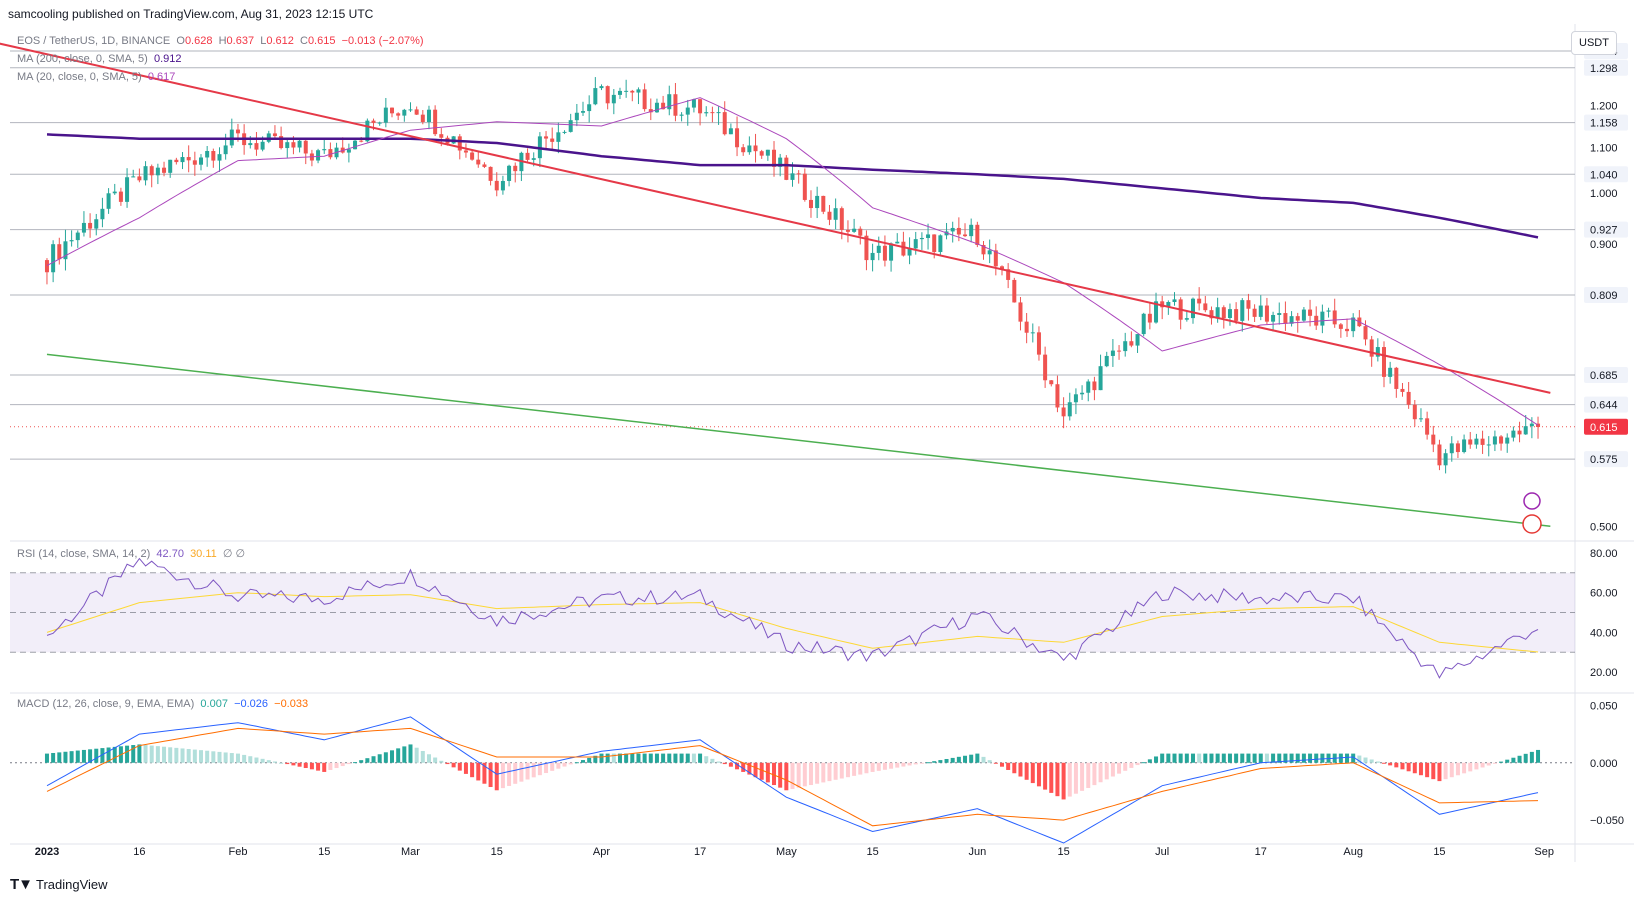 The width and height of the screenshot is (1634, 901). Describe the element at coordinates (237, 852) in the screenshot. I see `time-axis-label: Feb` at that location.